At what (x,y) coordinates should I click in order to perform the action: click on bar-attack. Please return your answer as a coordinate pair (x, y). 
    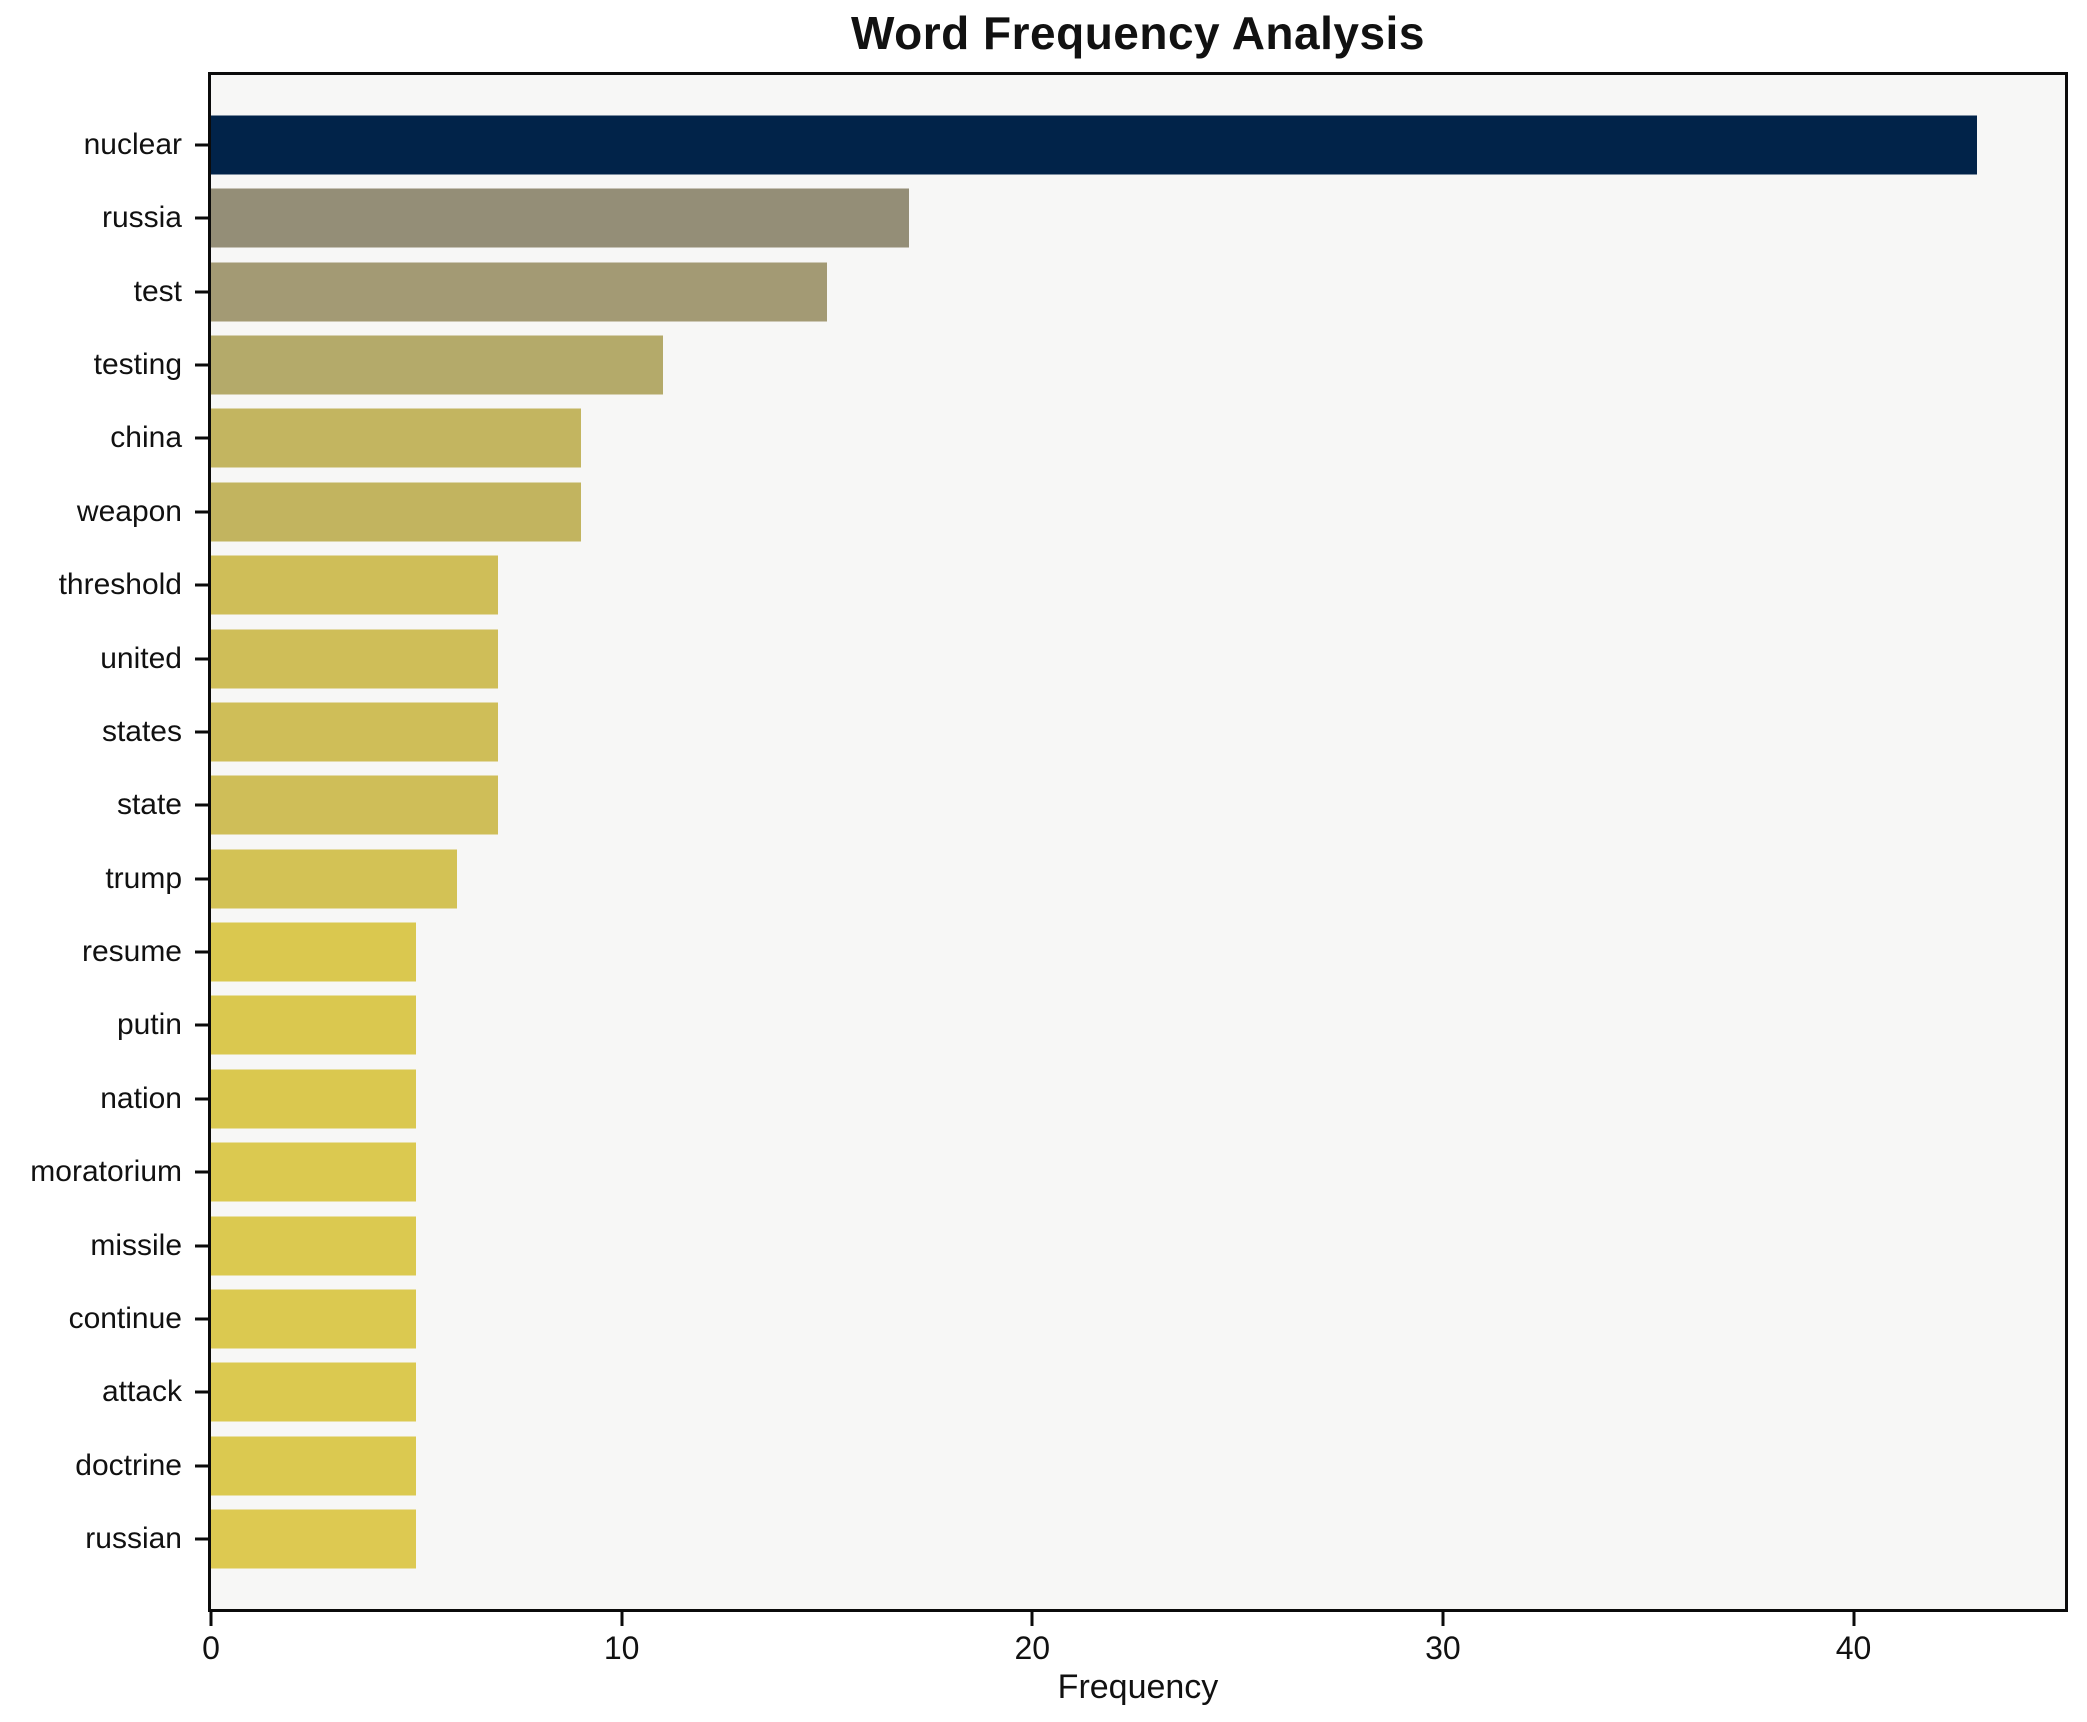
    Looking at the image, I should click on (314, 1392).